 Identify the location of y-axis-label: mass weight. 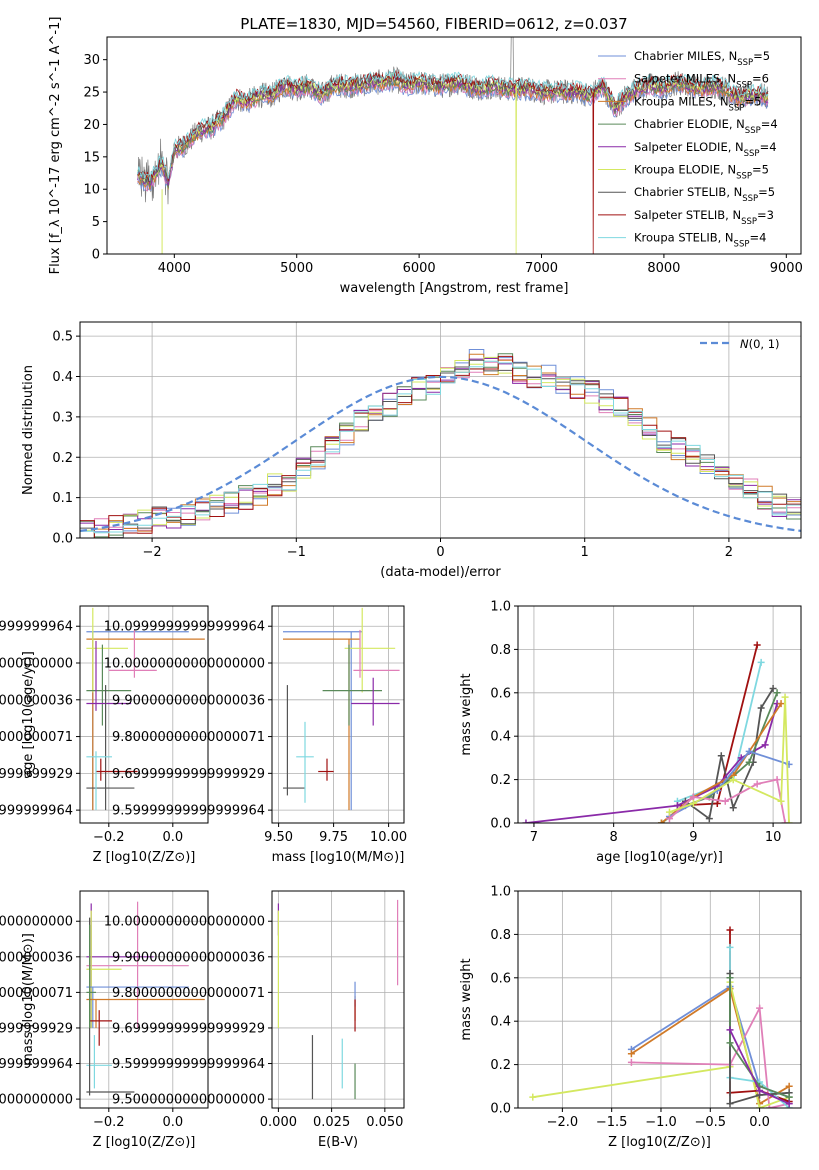
(466, 714).